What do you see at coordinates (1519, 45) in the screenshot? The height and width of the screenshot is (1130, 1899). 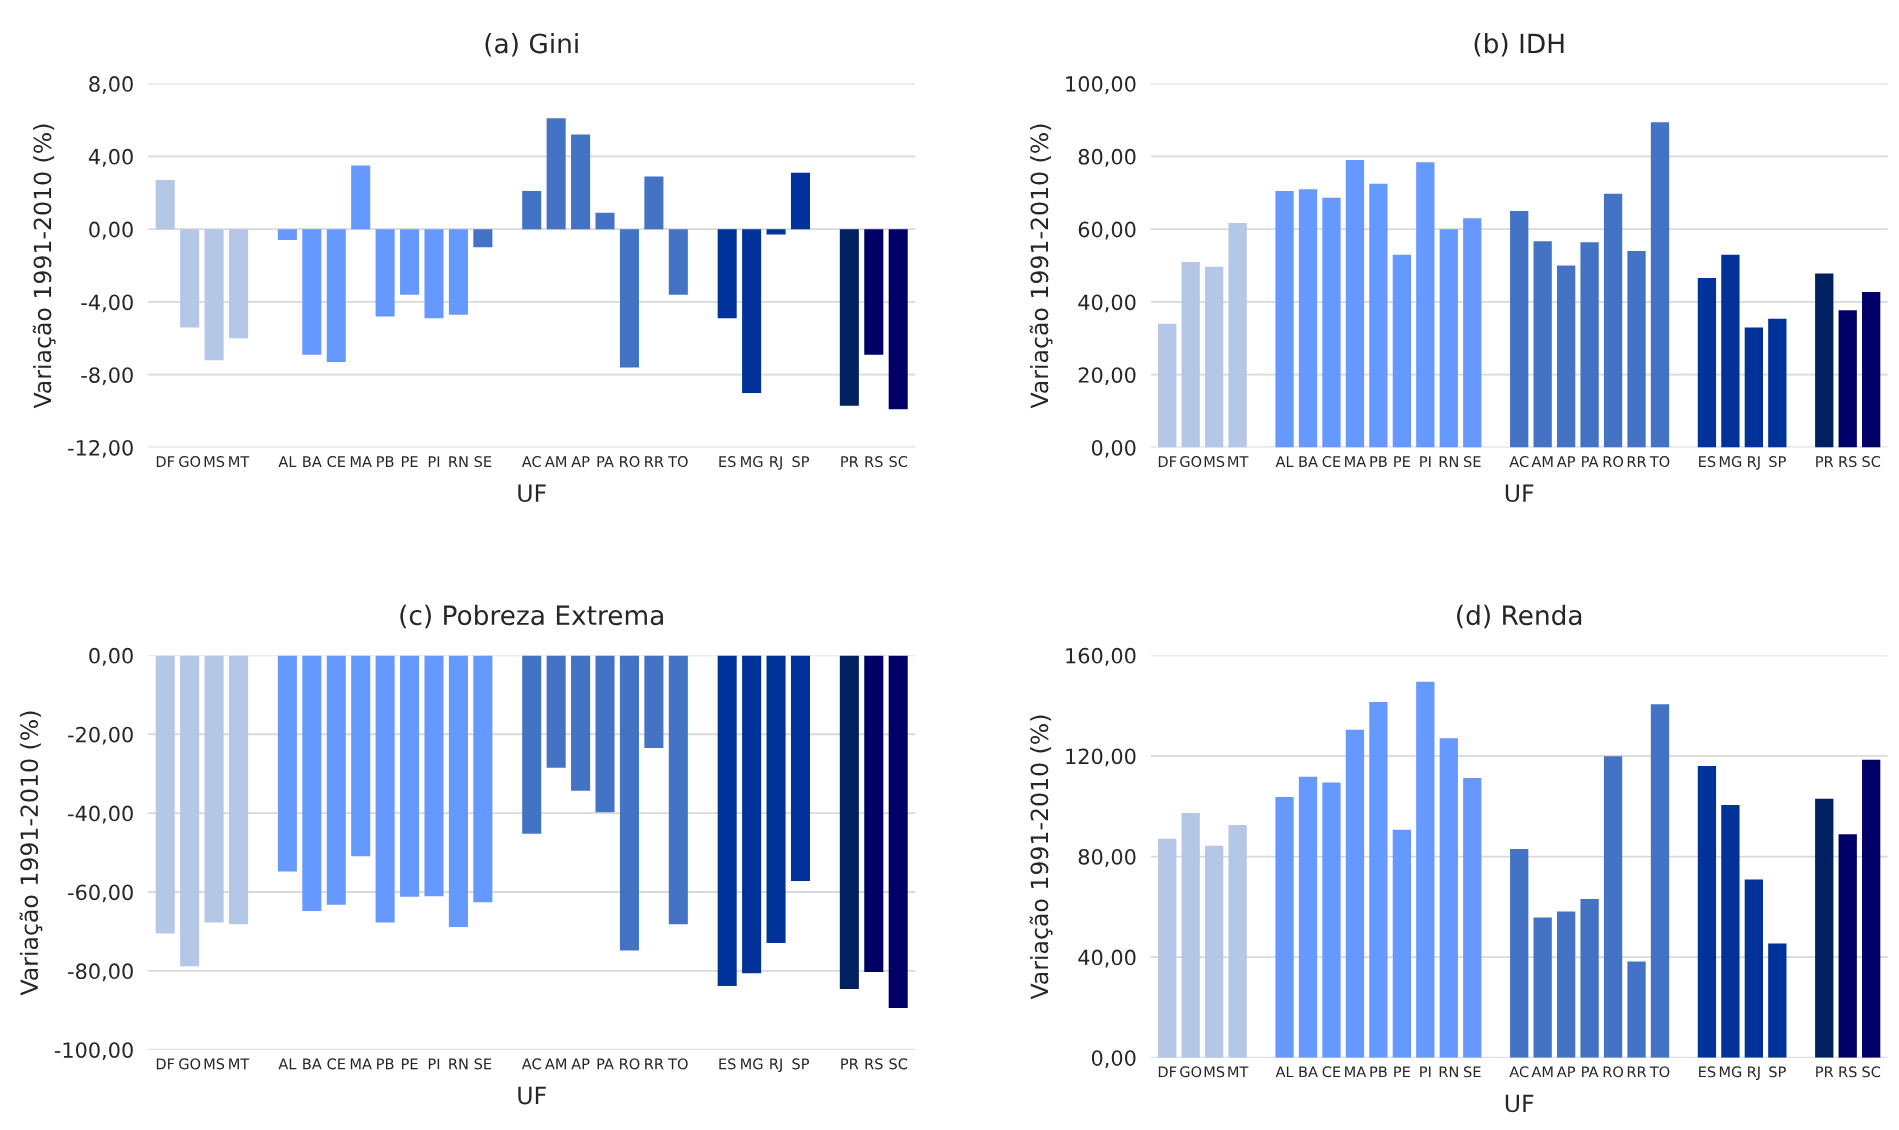 I see `chart-title: (b) IDH` at bounding box center [1519, 45].